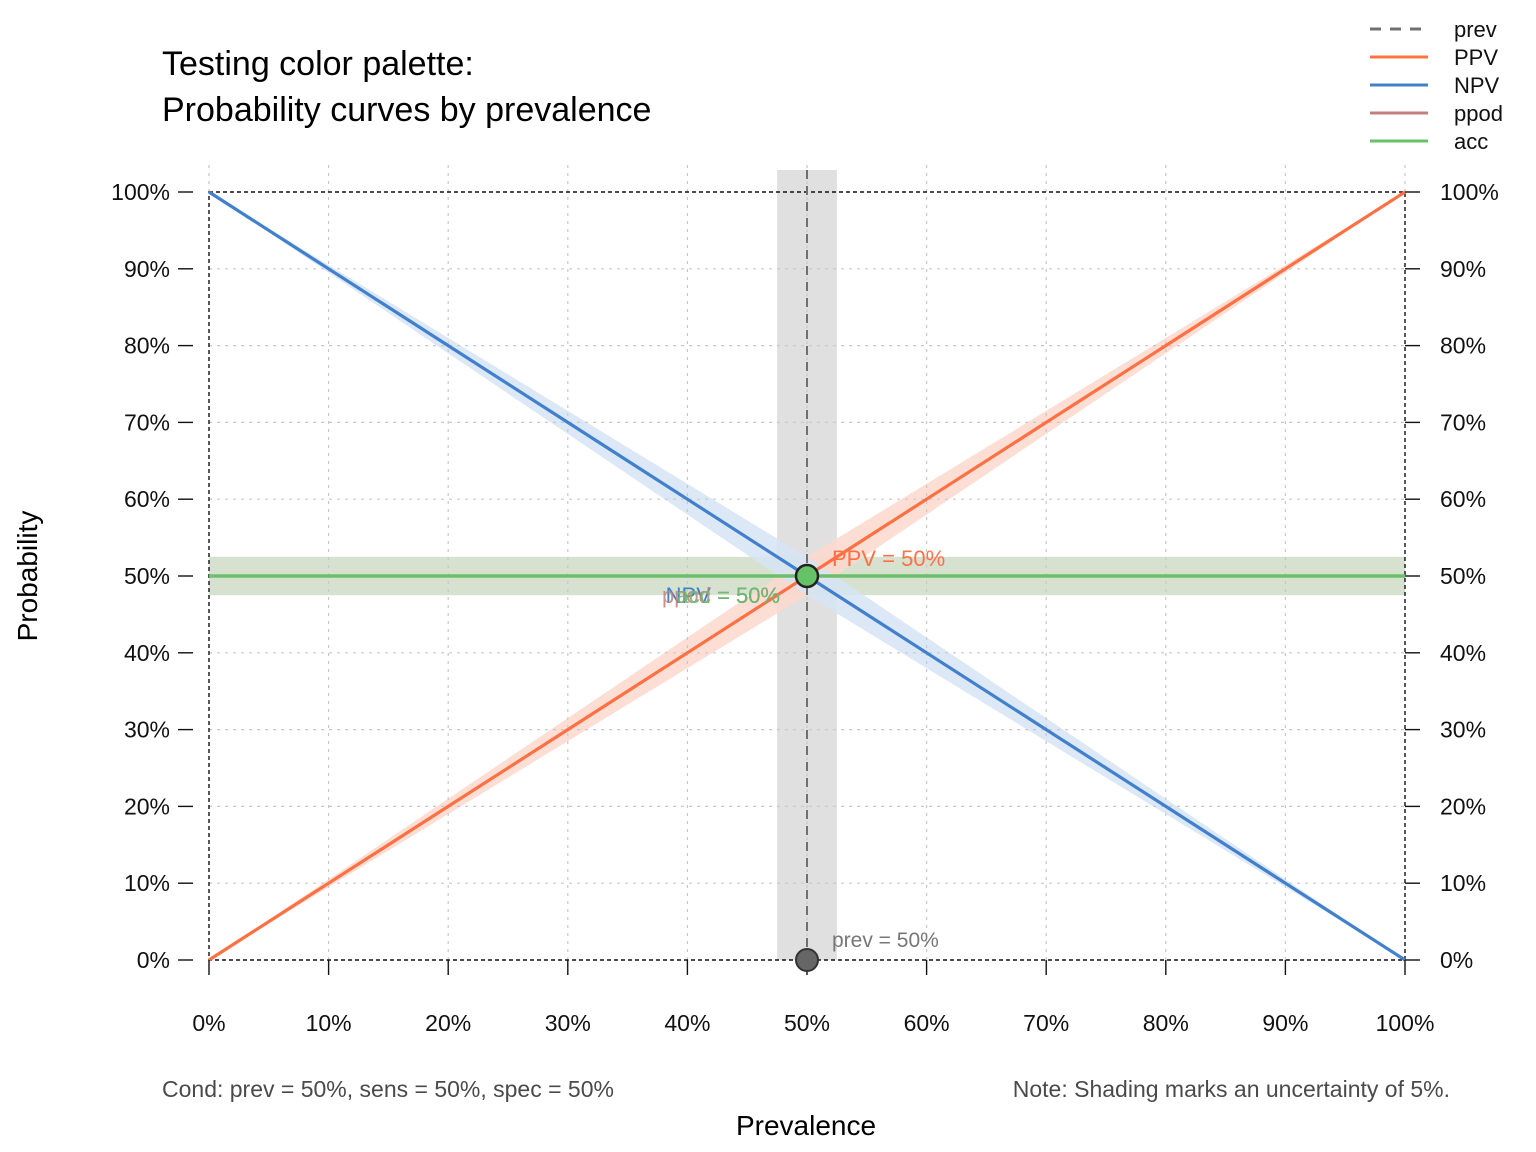 The width and height of the screenshot is (1536, 1152). What do you see at coordinates (1478, 113) in the screenshot?
I see `legend-label-ppod: ppod` at bounding box center [1478, 113].